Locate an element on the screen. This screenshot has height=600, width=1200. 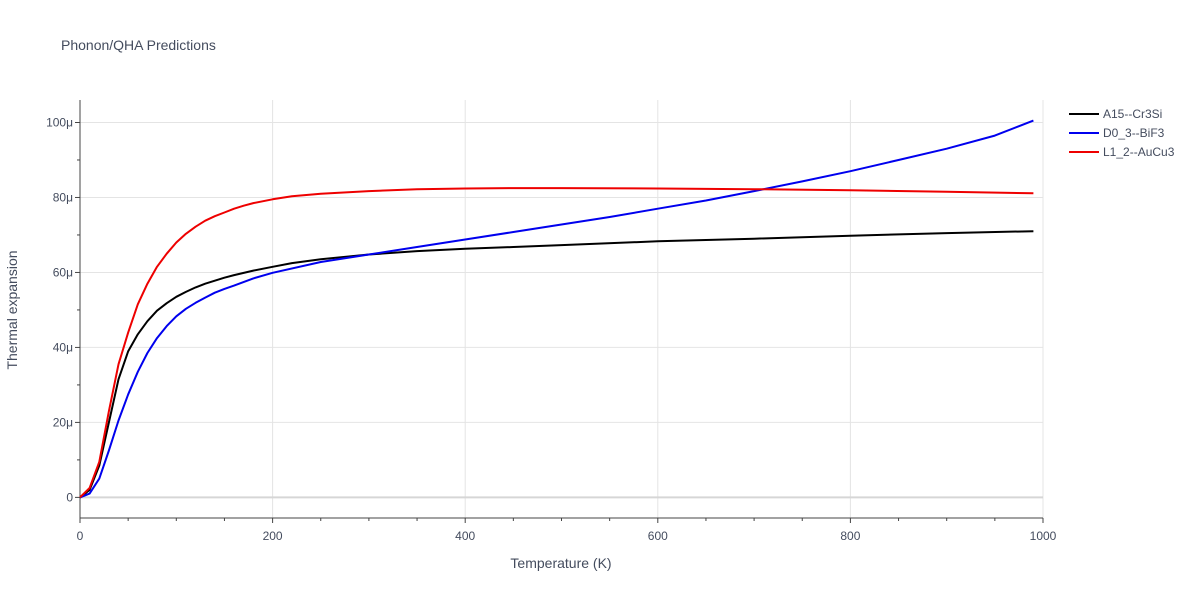
y-axis-title: Thermal expansion is located at coordinates (12, 309).